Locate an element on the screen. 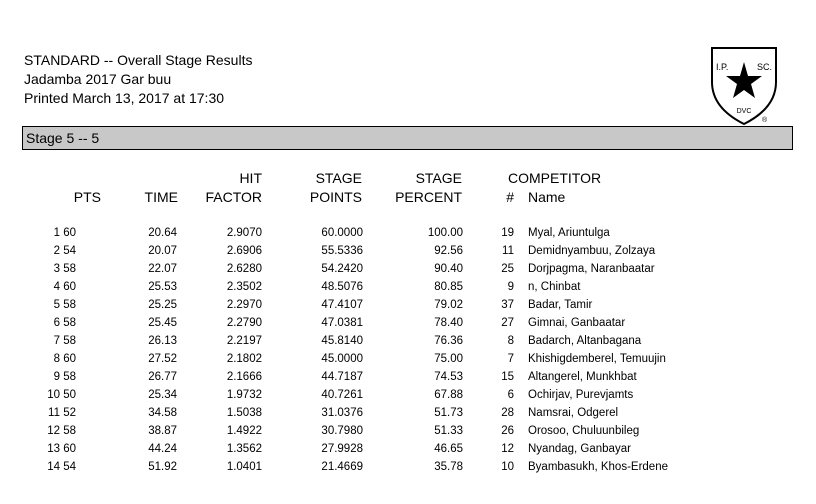 This screenshot has height=504, width=816. competitor-name: Namsrai, Odgerel is located at coordinates (573, 413).